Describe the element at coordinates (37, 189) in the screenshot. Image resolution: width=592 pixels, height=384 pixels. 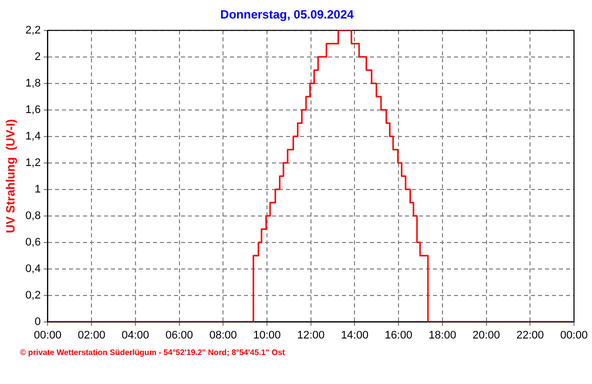
I see `y-tick-label: 1` at that location.